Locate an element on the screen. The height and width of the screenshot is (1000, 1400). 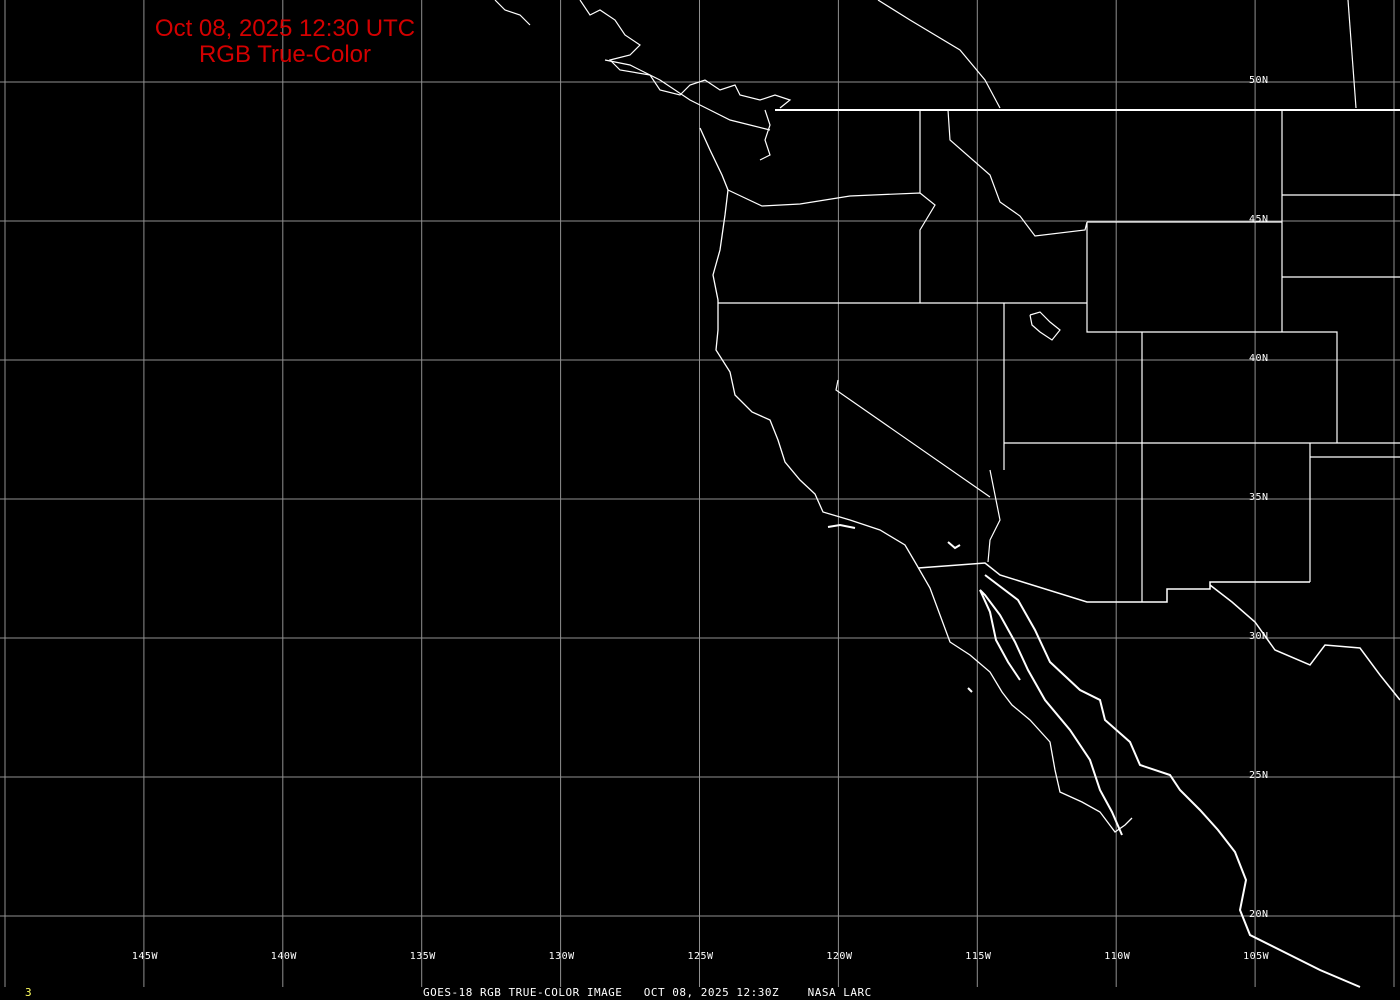
mexico-mainland-coast is located at coordinates (1172, 781).